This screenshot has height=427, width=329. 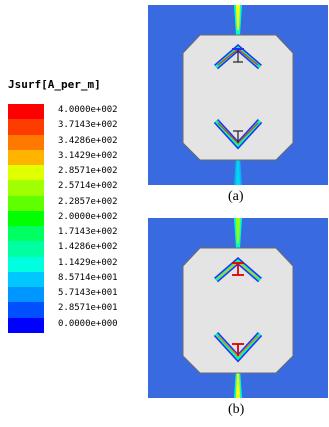 I want to click on legend-row: 2.8571e+002, so click(x=78, y=173).